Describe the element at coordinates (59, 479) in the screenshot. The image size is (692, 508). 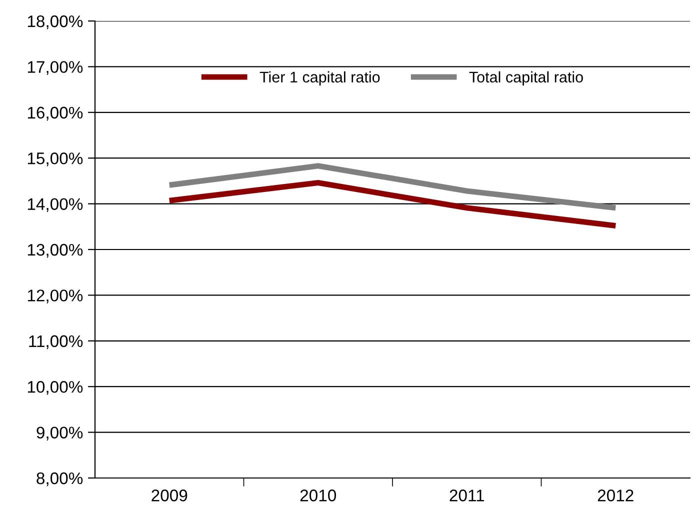
I see `y-tick-label: 8,00%` at that location.